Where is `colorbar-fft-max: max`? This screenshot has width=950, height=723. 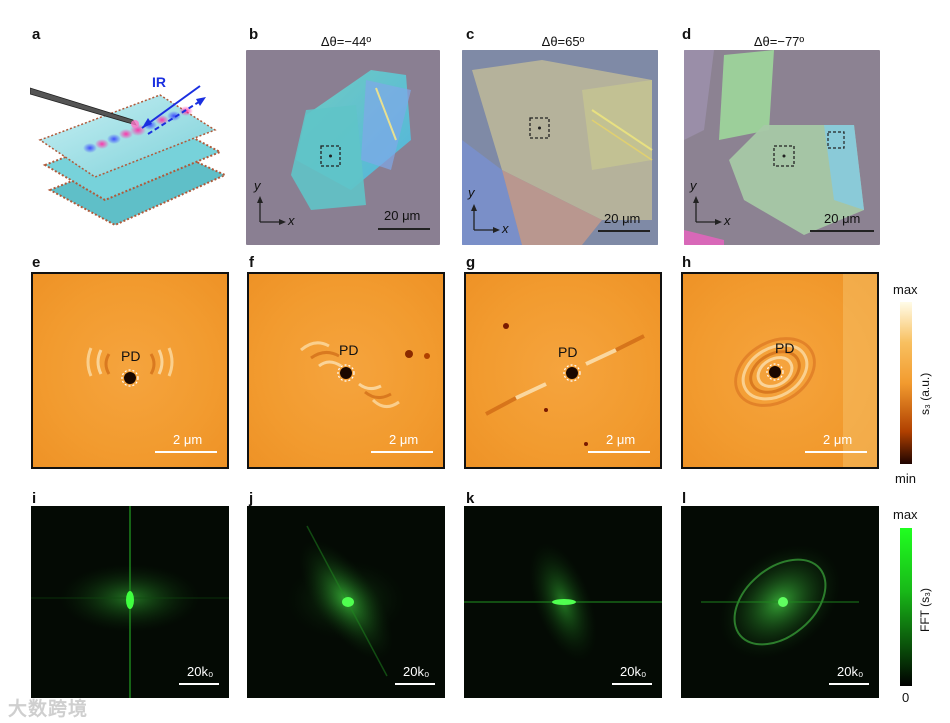 colorbar-fft-max: max is located at coordinates (905, 514).